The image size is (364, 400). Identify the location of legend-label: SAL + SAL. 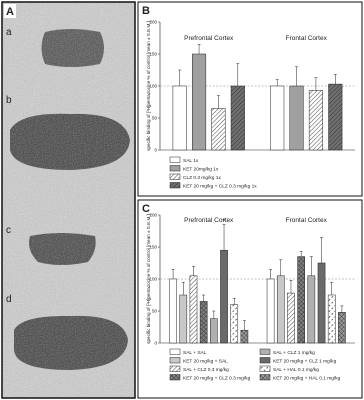
(195, 353).